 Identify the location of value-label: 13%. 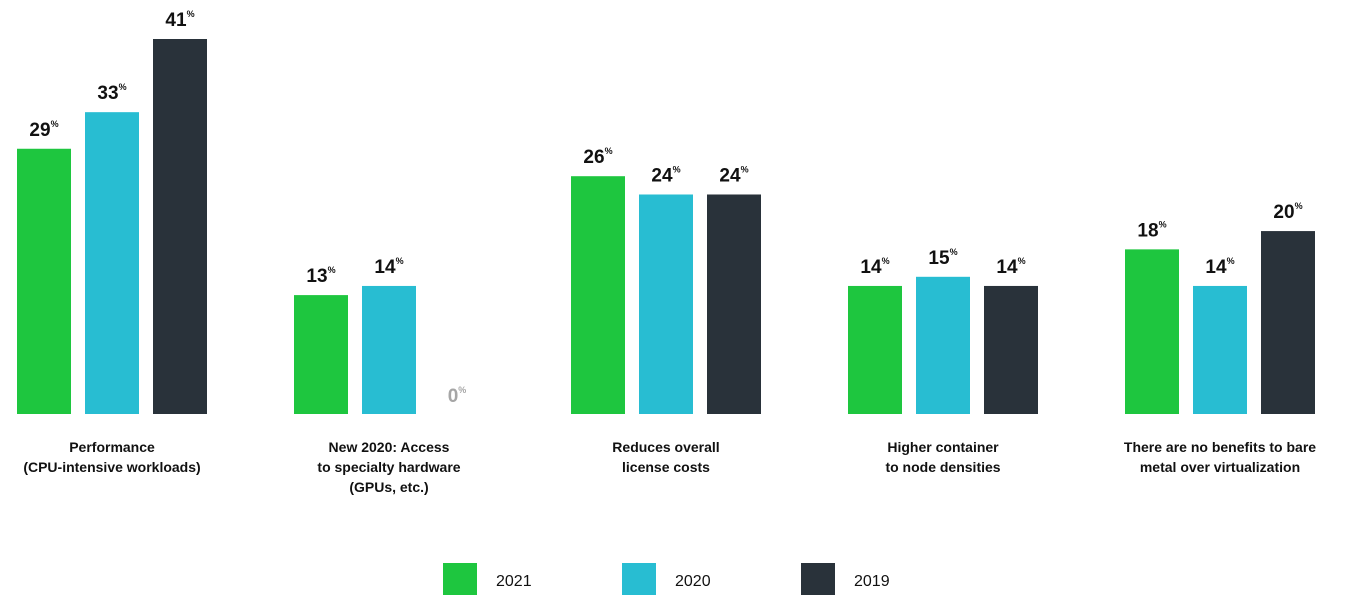
(320, 276).